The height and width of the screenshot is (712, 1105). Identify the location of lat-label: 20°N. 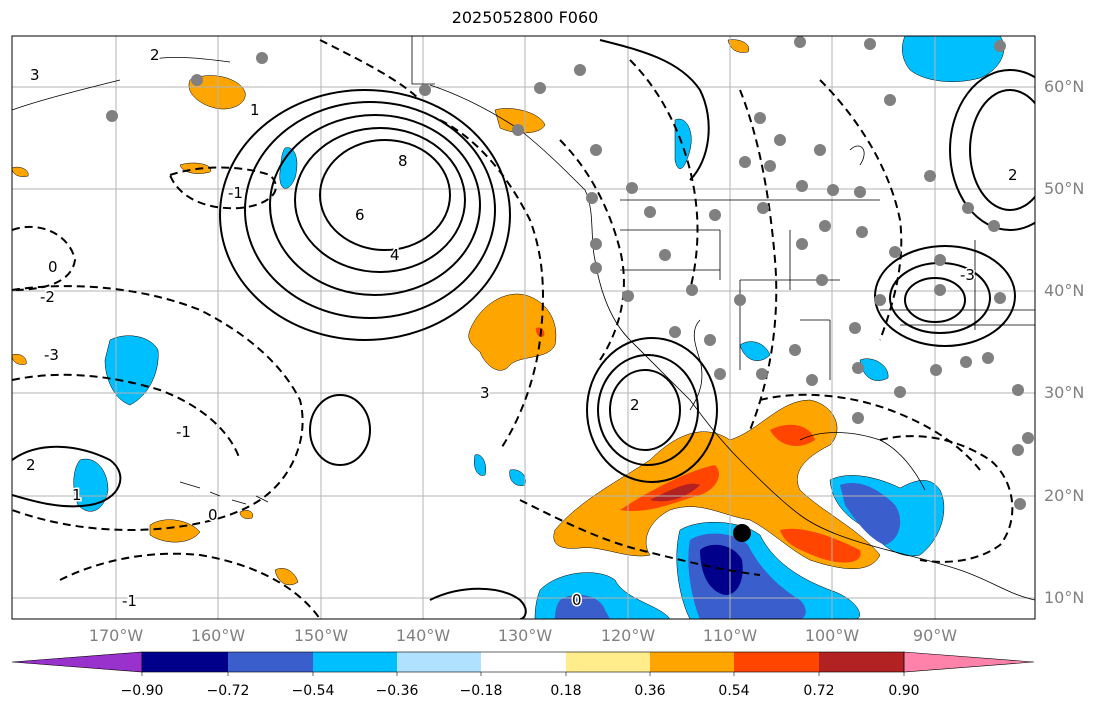
(1064, 495).